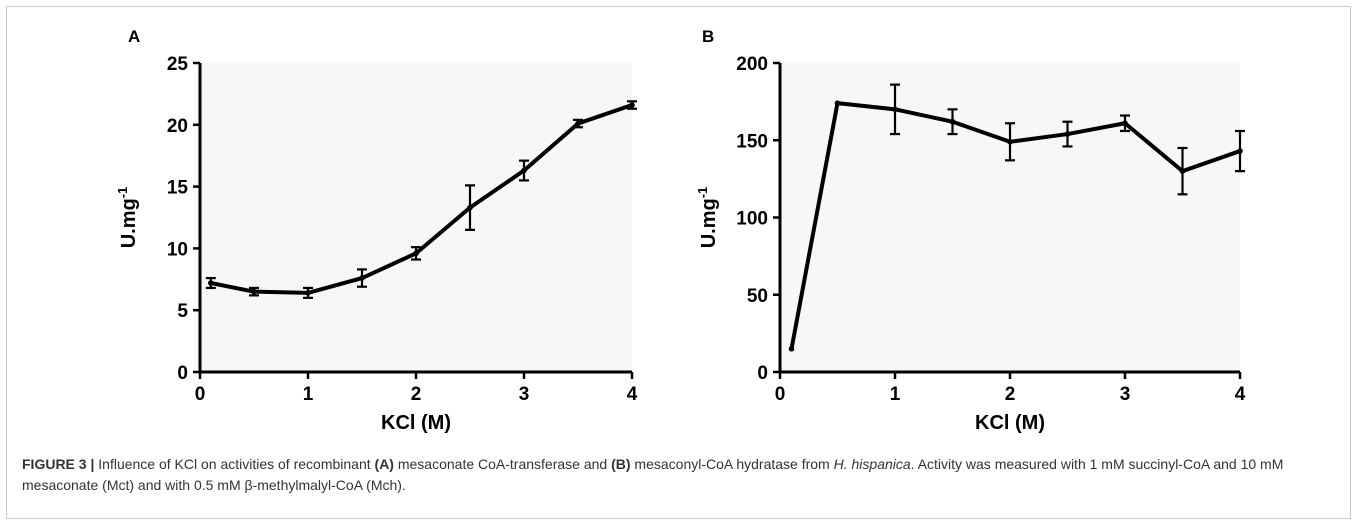  What do you see at coordinates (177, 249) in the screenshot?
I see `y-tick-label: 10` at bounding box center [177, 249].